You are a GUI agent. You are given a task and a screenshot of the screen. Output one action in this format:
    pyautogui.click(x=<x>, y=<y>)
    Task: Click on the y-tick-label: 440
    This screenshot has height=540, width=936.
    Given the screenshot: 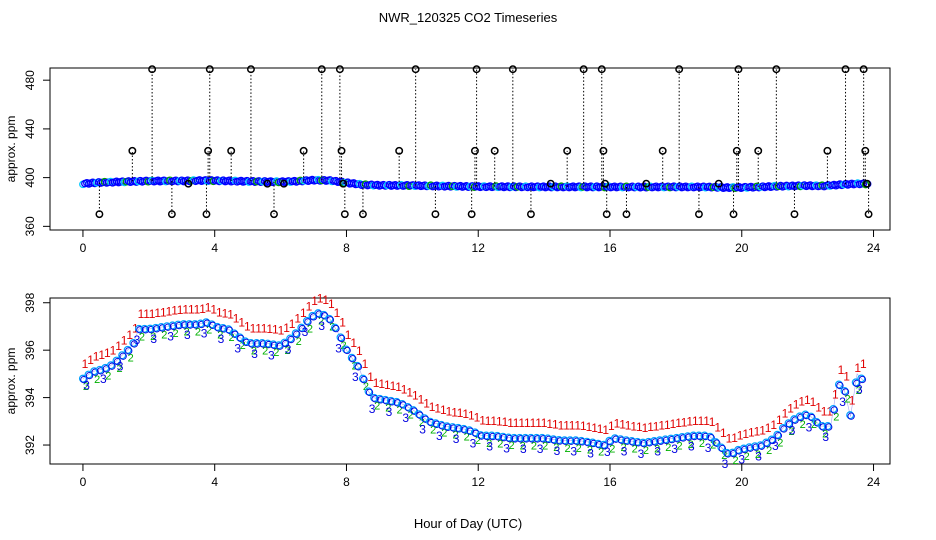 What is the action you would take?
    pyautogui.click(x=30, y=129)
    